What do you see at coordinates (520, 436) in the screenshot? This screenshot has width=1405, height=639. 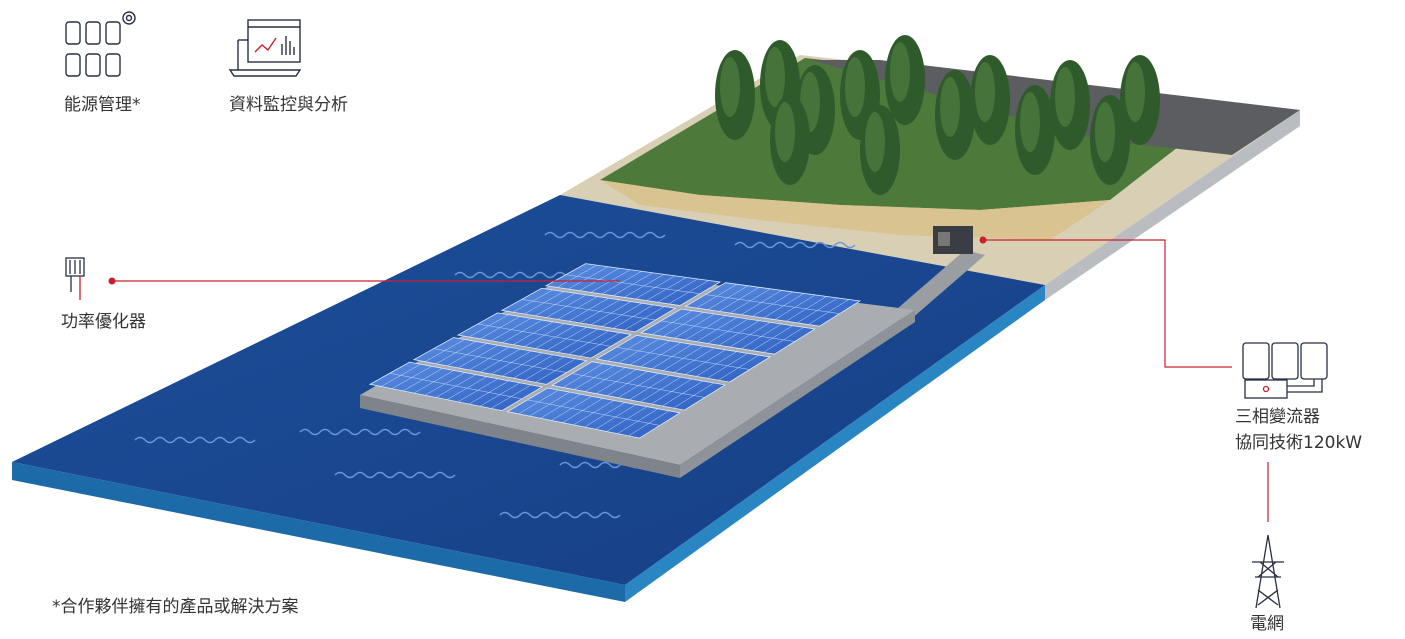 I see `platform-front` at bounding box center [520, 436].